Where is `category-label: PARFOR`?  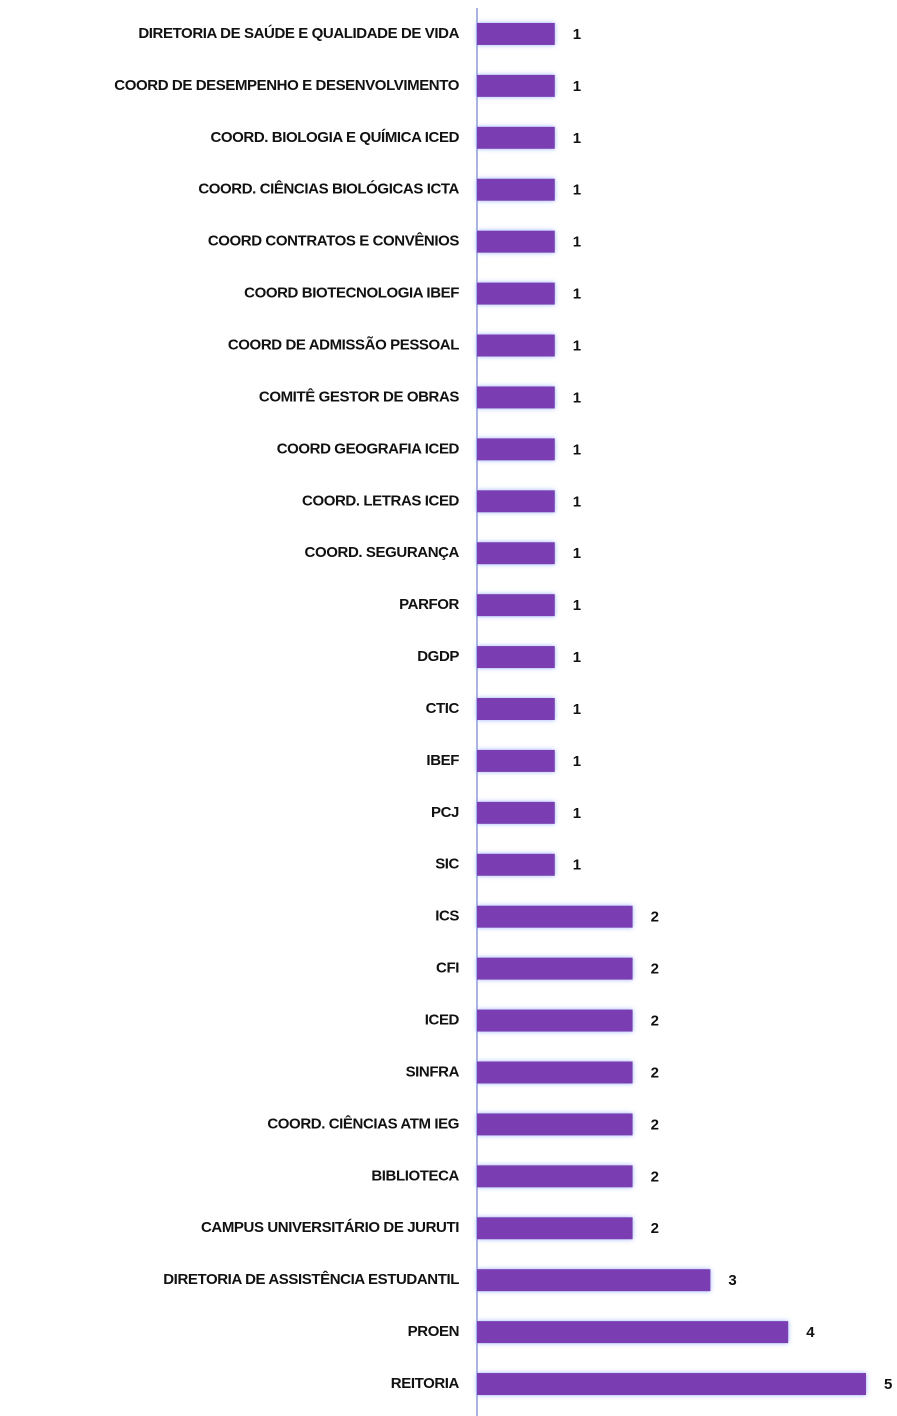
category-label: PARFOR is located at coordinates (429, 604).